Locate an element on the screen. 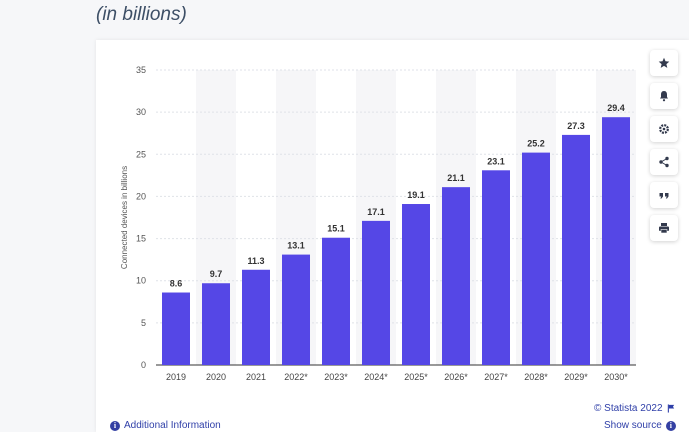  x-tick-label: 2027* is located at coordinates (496, 377).